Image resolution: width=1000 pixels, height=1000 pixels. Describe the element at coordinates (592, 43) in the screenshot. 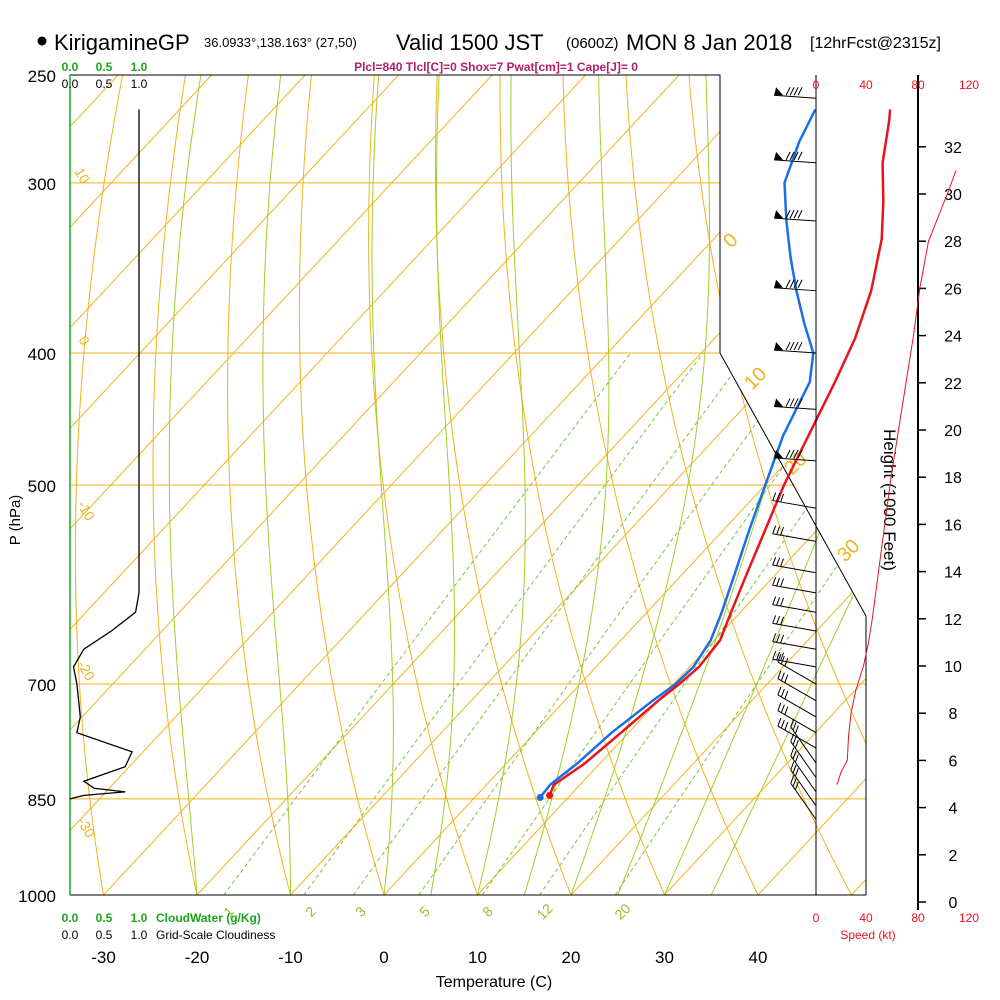

I see `zulu-time: (0600Z)` at that location.